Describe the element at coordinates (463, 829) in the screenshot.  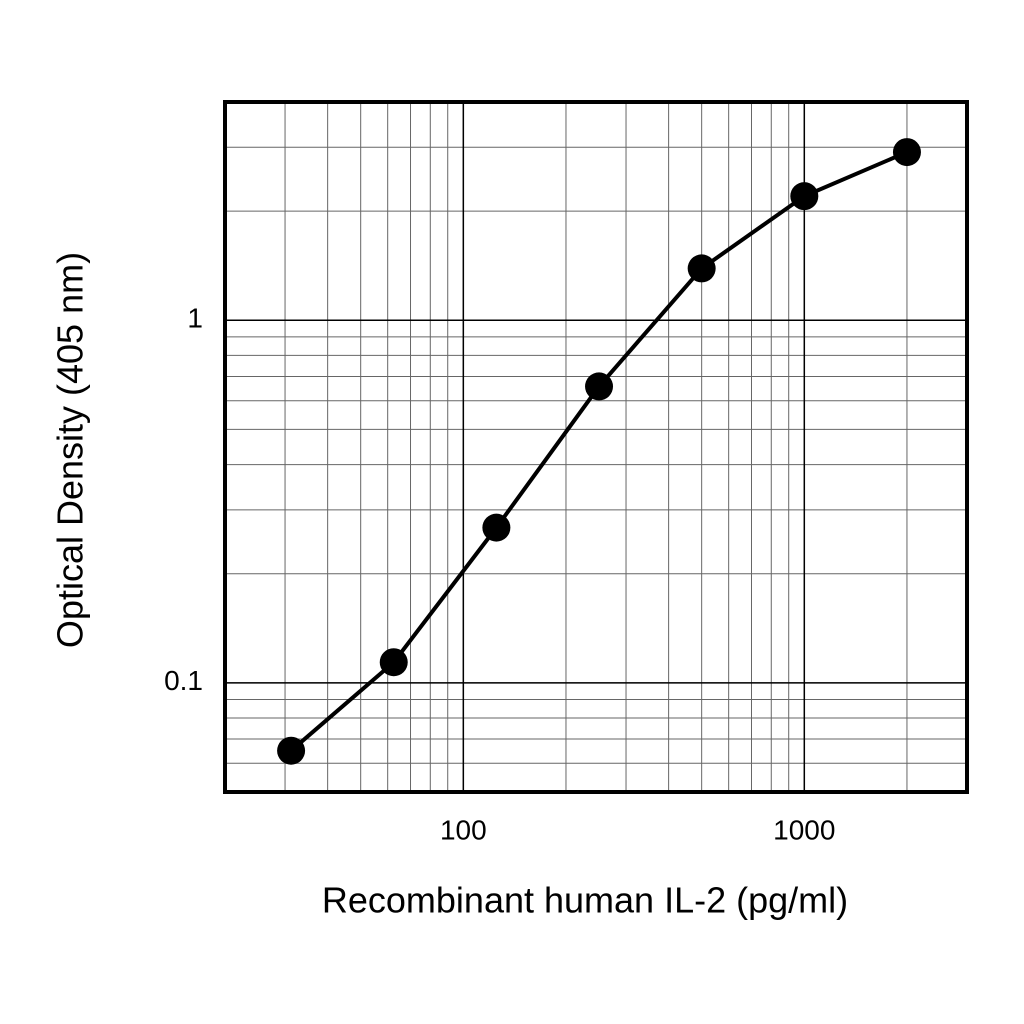
I see `x-tick-label: 100` at that location.